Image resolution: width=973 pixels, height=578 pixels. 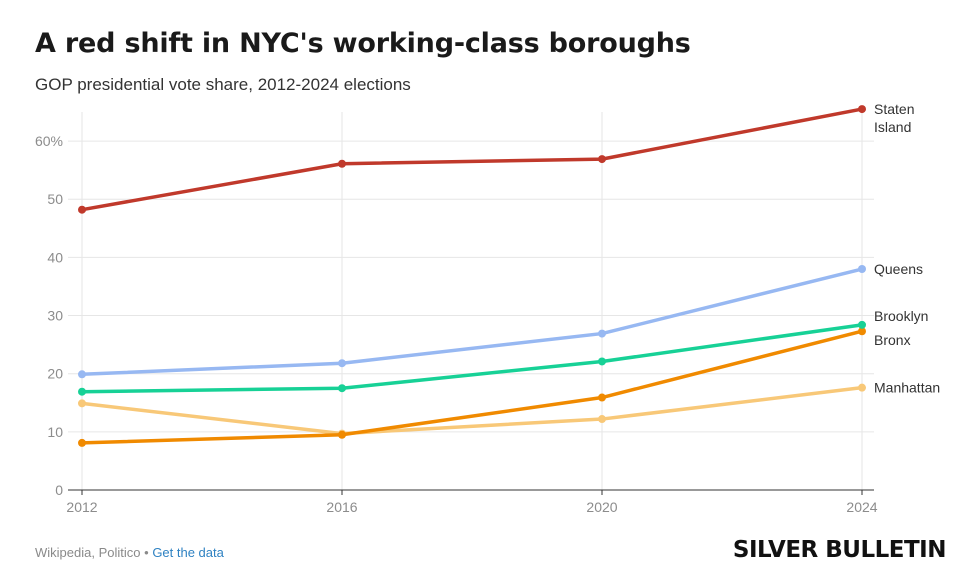 I want to click on y-tick-label: 30, so click(x=55, y=316).